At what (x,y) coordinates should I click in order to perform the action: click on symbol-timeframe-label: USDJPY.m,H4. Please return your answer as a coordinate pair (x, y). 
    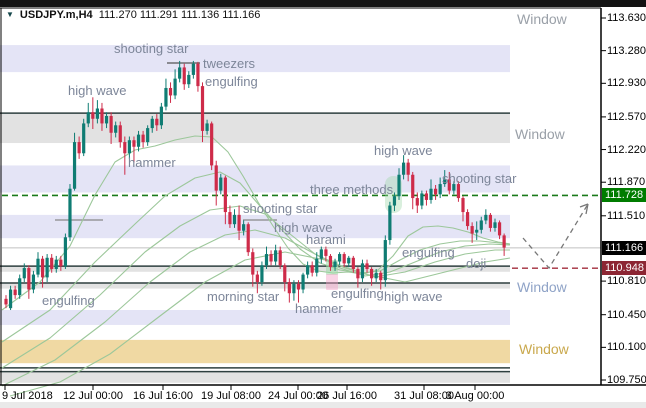
    Looking at the image, I should click on (56, 15).